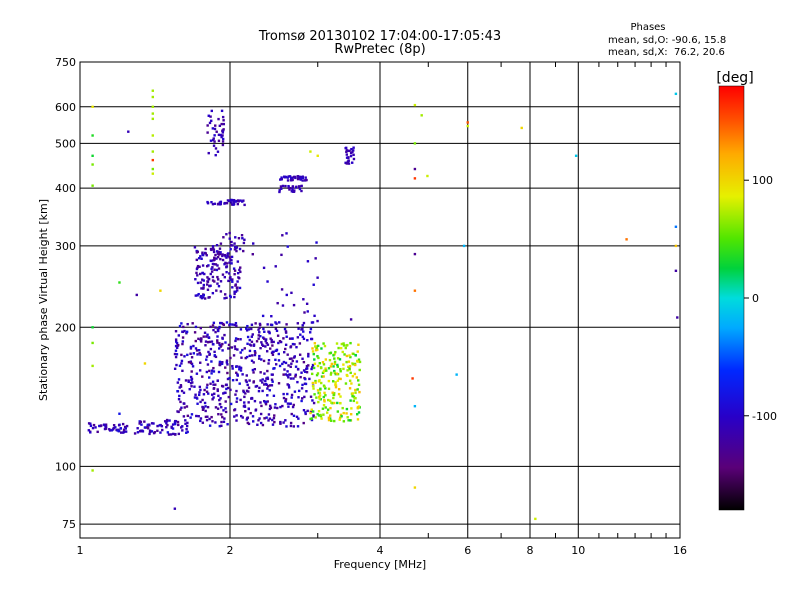 The height and width of the screenshot is (600, 800). What do you see at coordinates (65, 246) in the screenshot?
I see `y-tick-label: 300` at bounding box center [65, 246].